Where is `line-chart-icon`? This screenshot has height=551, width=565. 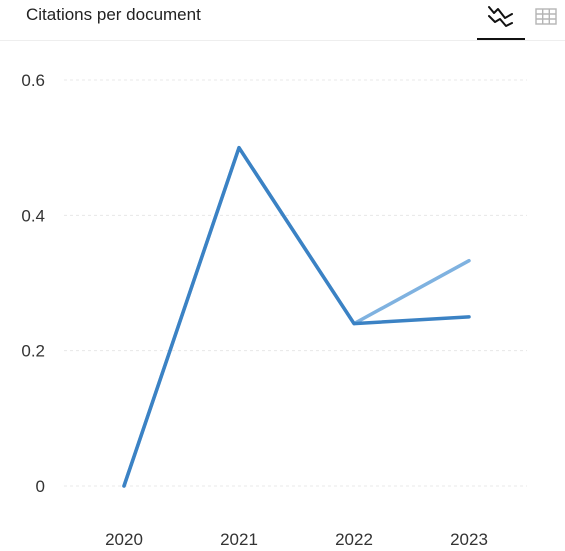 line-chart-icon is located at coordinates (500, 16).